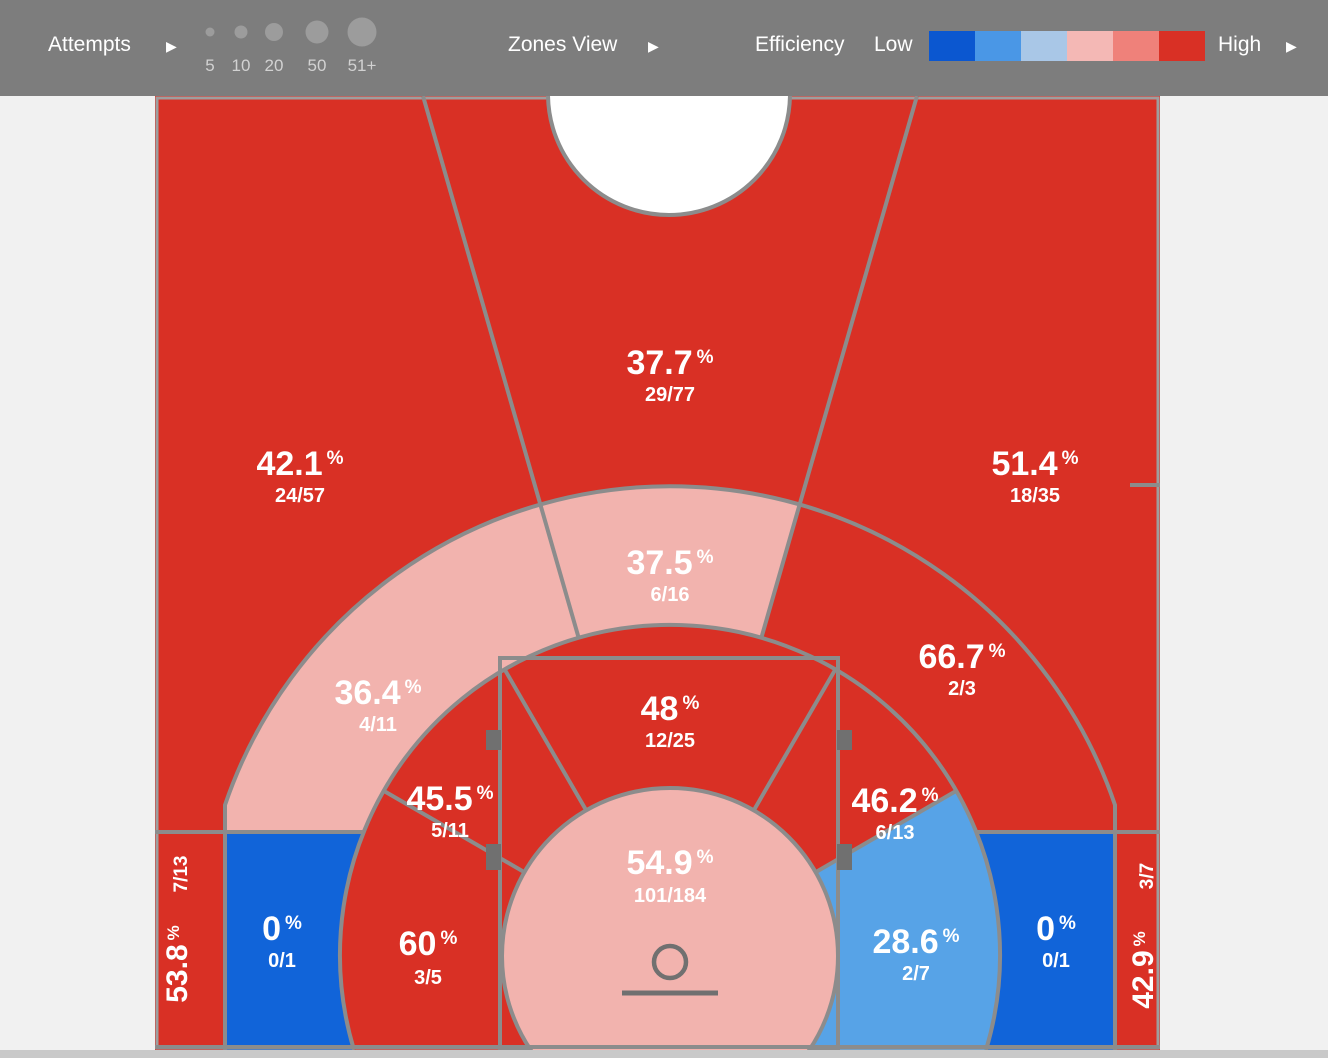 This screenshot has width=1328, height=1058. What do you see at coordinates (1147, 876) in the screenshot?
I see `zone-right-corner-3-fraction: 3/7` at bounding box center [1147, 876].